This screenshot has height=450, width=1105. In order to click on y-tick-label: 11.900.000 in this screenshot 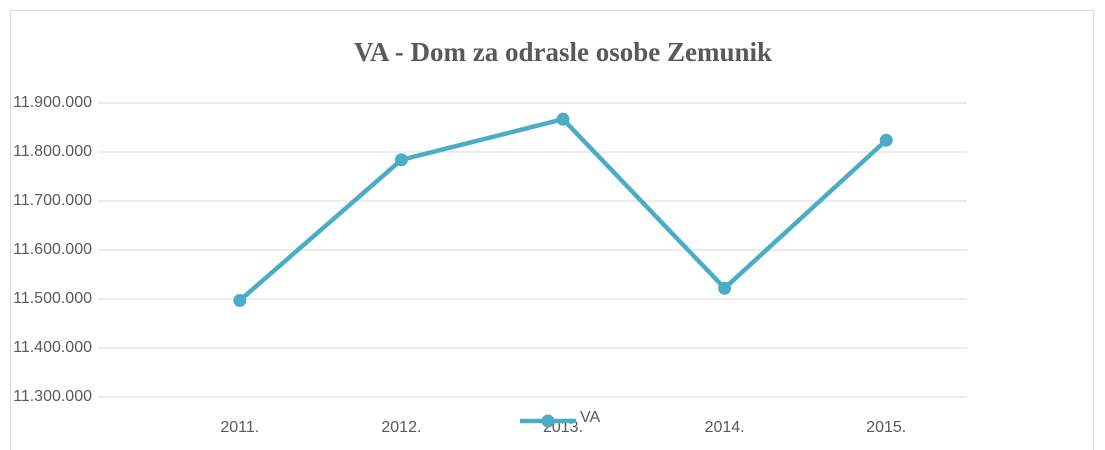, I will do `click(52, 102)`.